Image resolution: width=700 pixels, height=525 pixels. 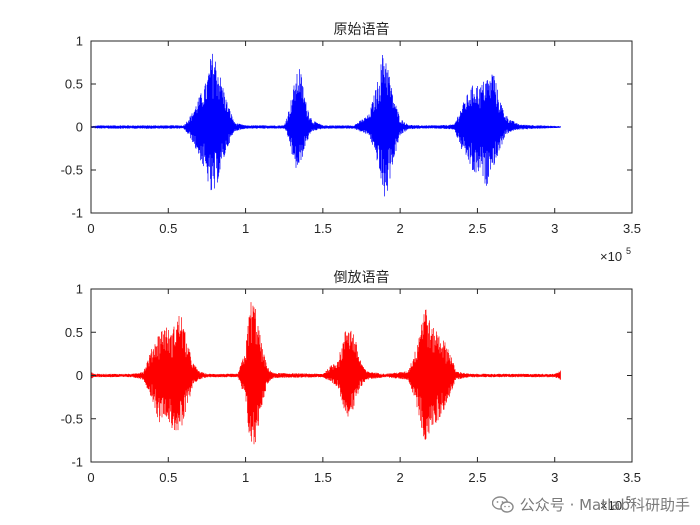 I want to click on watermark-text: 公众号 · Matlab科研助手, so click(x=604, y=505).